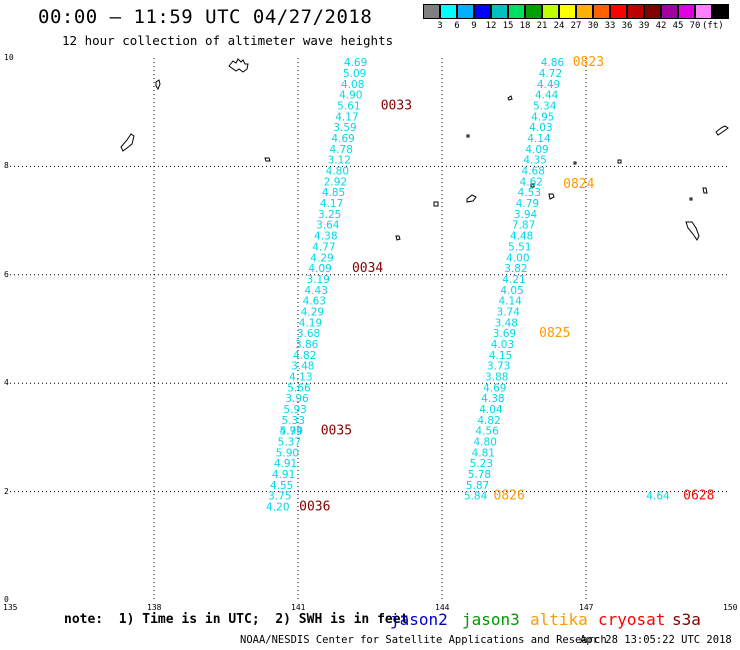 The width and height of the screenshot is (740, 650). Describe the element at coordinates (316, 291) in the screenshot. I see `wave-height-value: 4.43` at that location.